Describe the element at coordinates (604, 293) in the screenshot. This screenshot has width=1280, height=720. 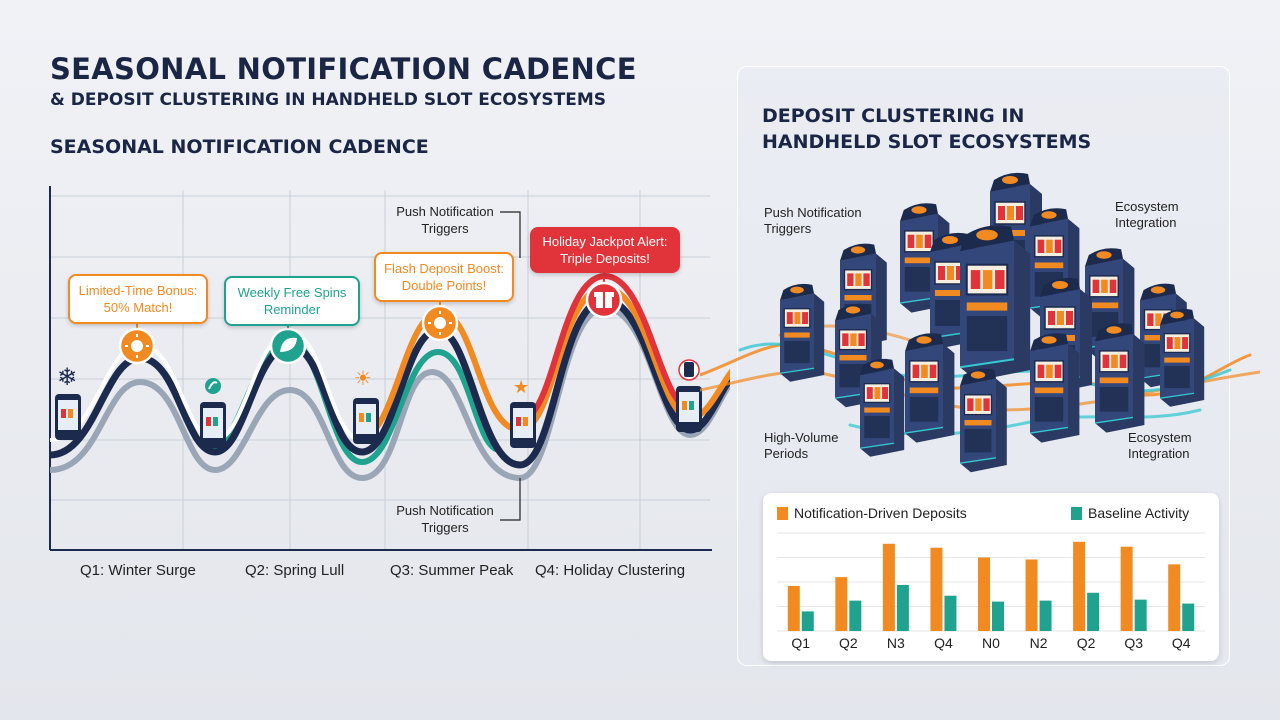
I see `gift-icon` at that location.